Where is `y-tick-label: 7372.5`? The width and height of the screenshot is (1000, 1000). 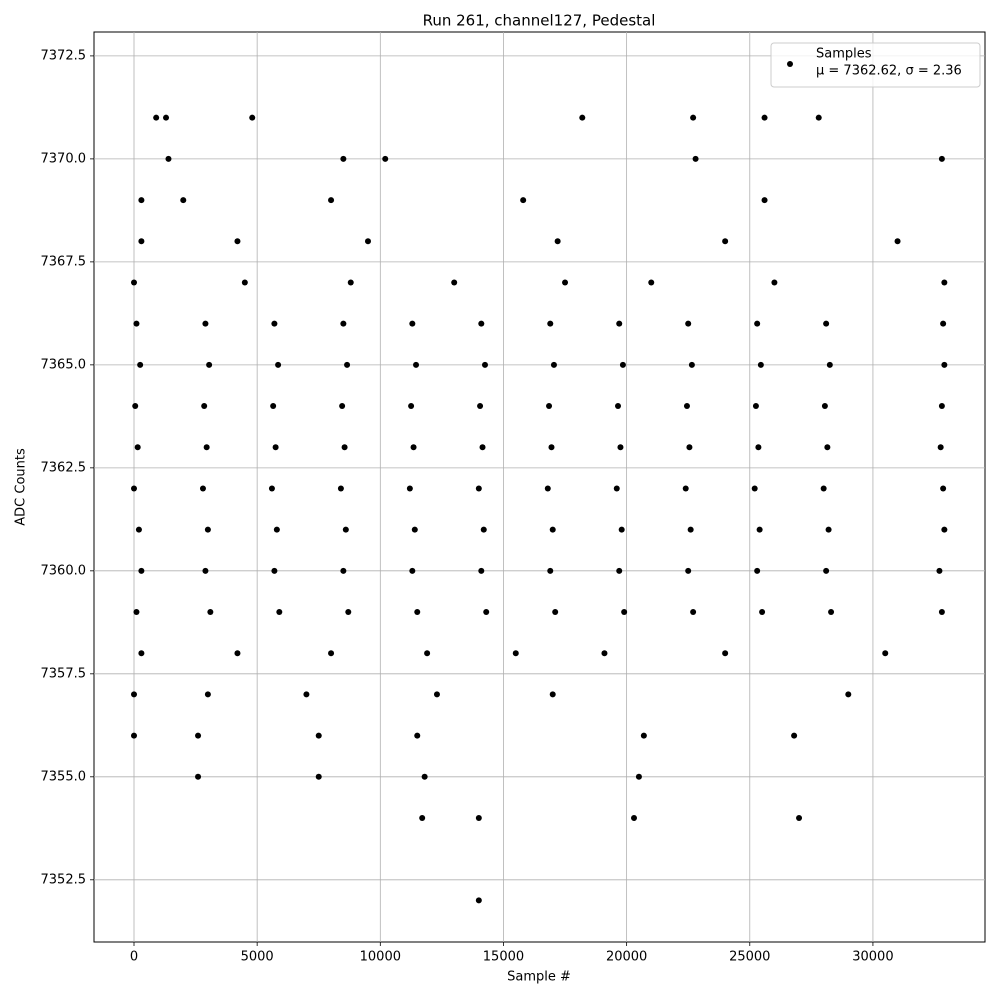
y-tick-label: 7372.5 is located at coordinates (64, 55).